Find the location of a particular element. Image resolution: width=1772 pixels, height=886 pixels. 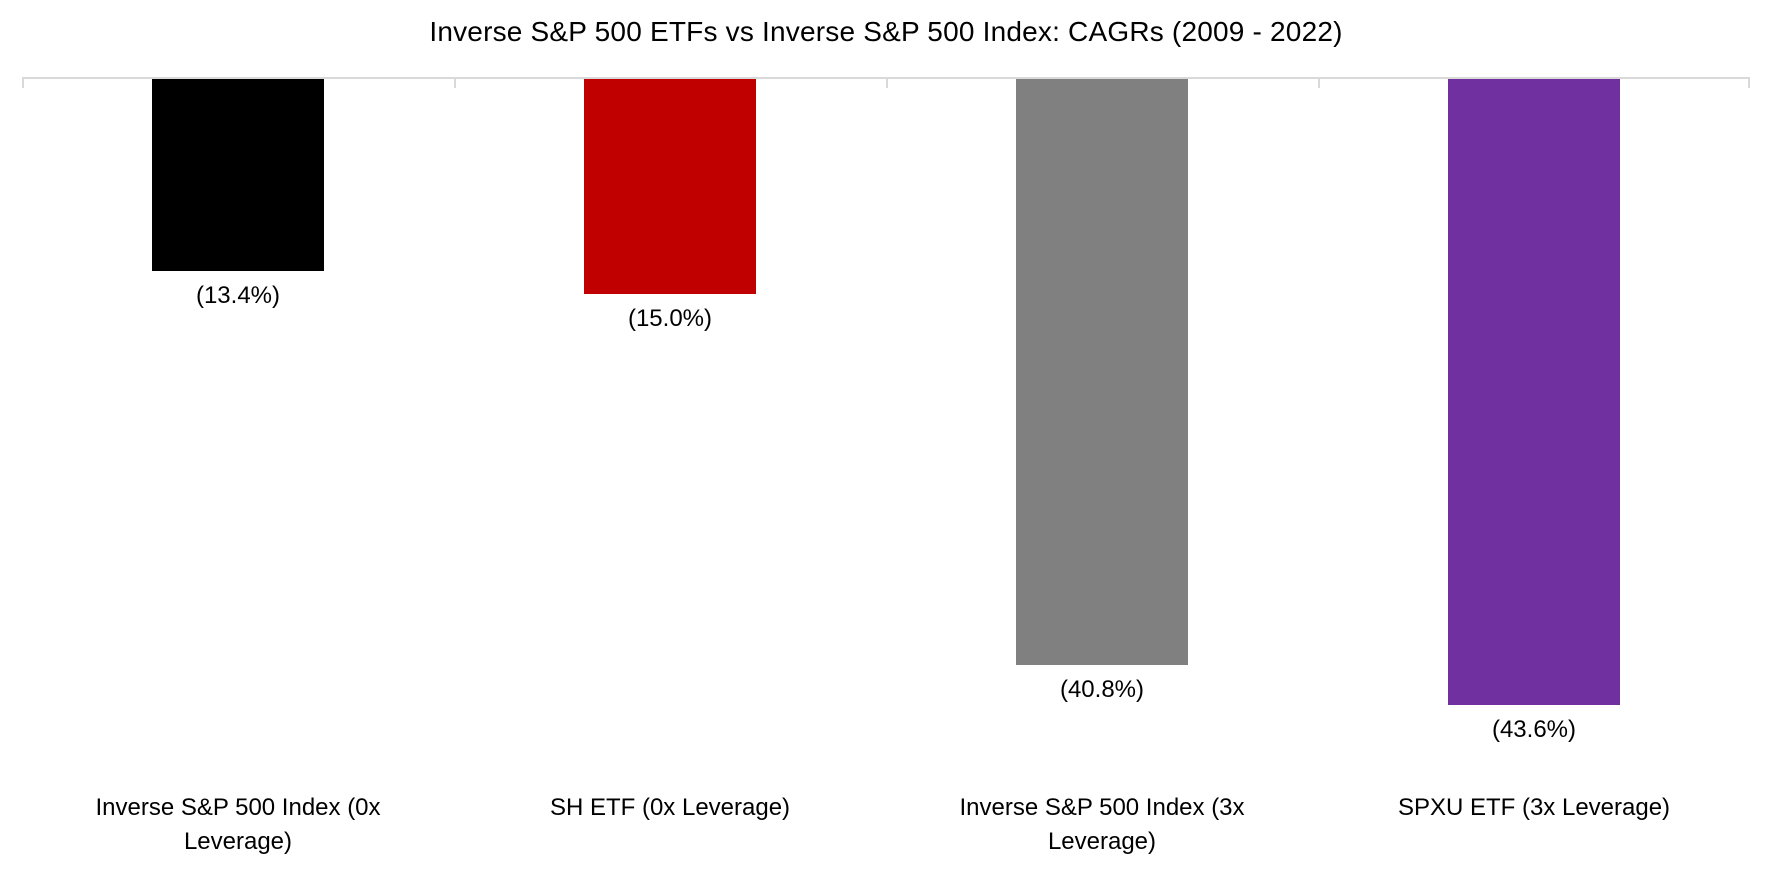

category-label-text: Inverse S&P 500 Index (3x Leverage) is located at coordinates (1102, 824).